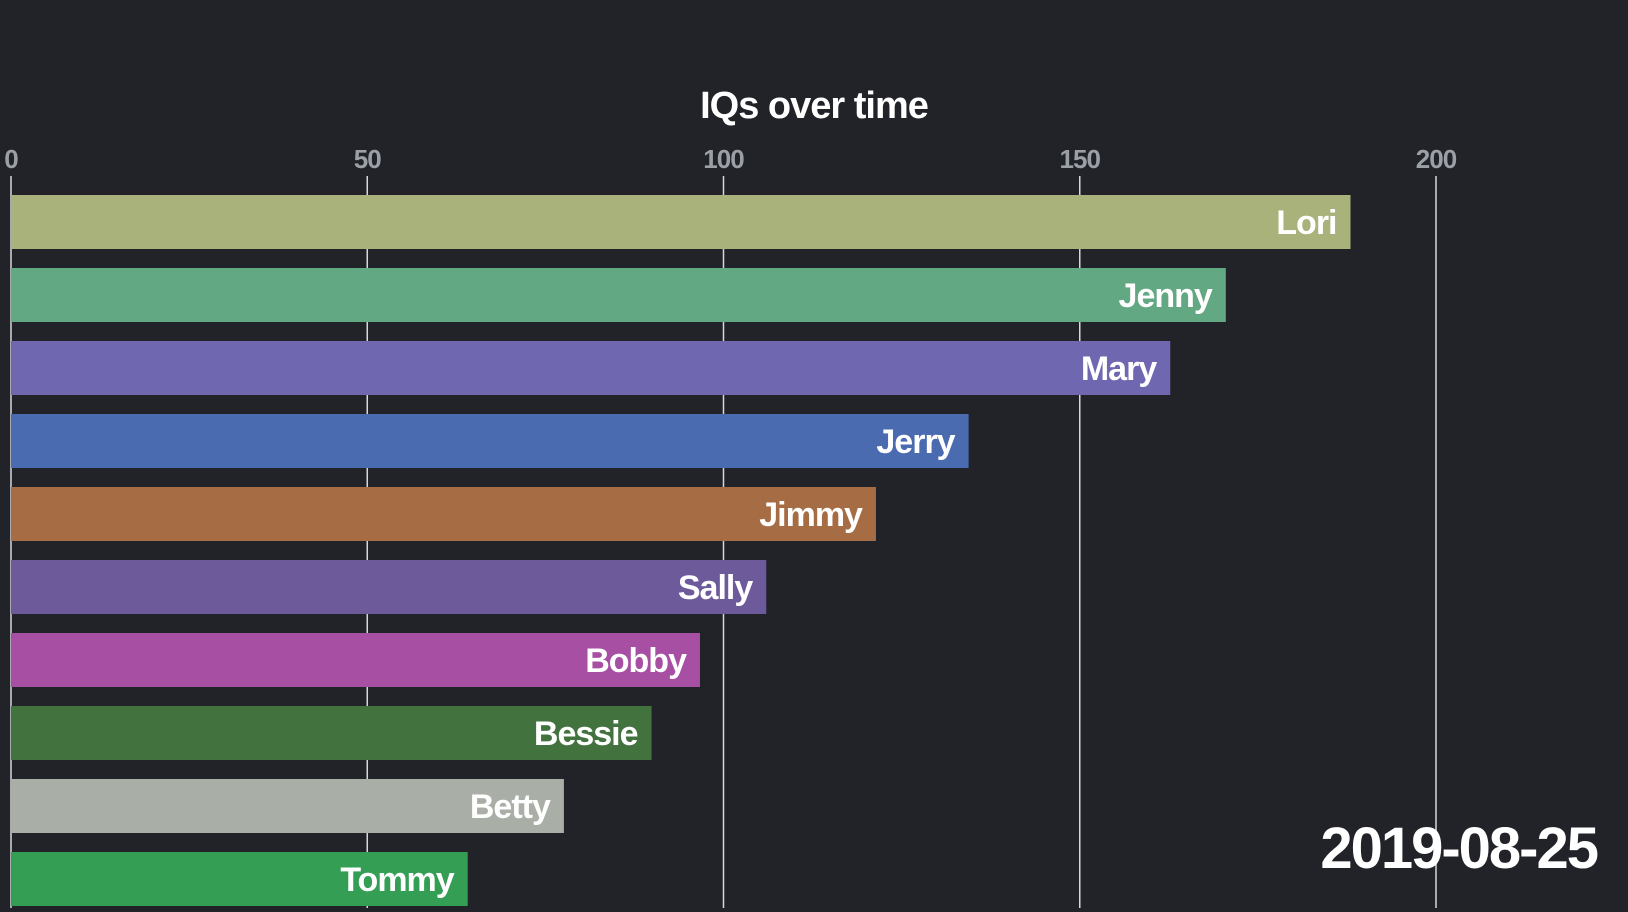 This screenshot has height=912, width=1628. I want to click on x-tick-label-150: 150, so click(1080, 159).